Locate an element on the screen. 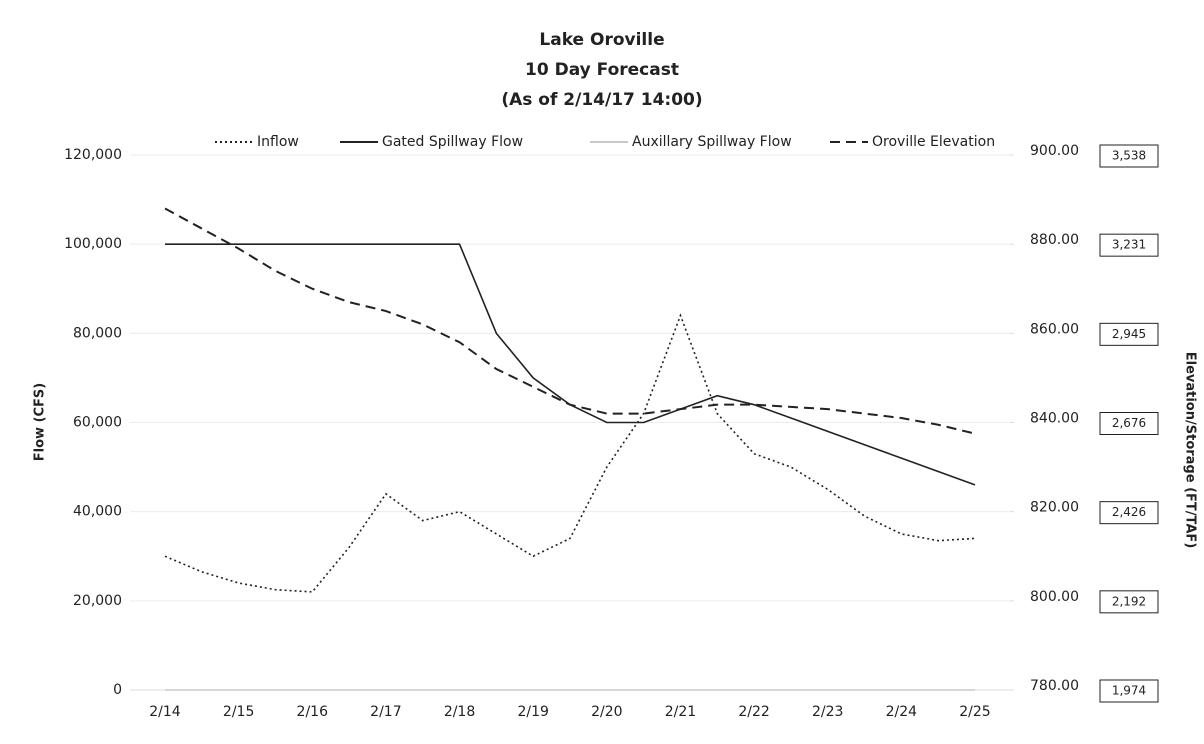 This screenshot has width=1204, height=744. storage-label: 2,945 is located at coordinates (1129, 334).